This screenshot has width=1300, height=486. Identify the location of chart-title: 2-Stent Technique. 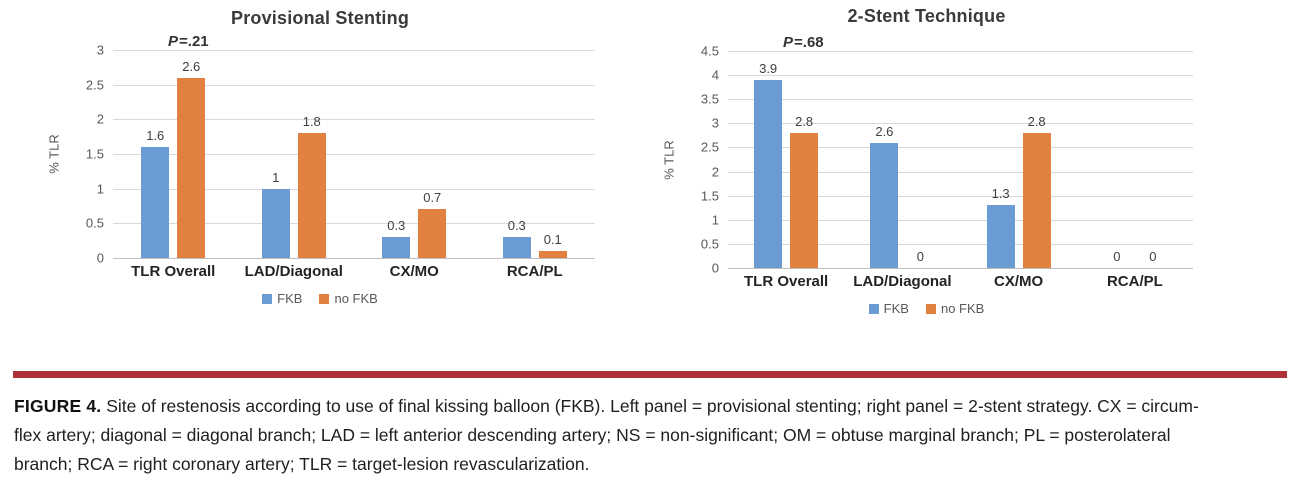
(926, 16).